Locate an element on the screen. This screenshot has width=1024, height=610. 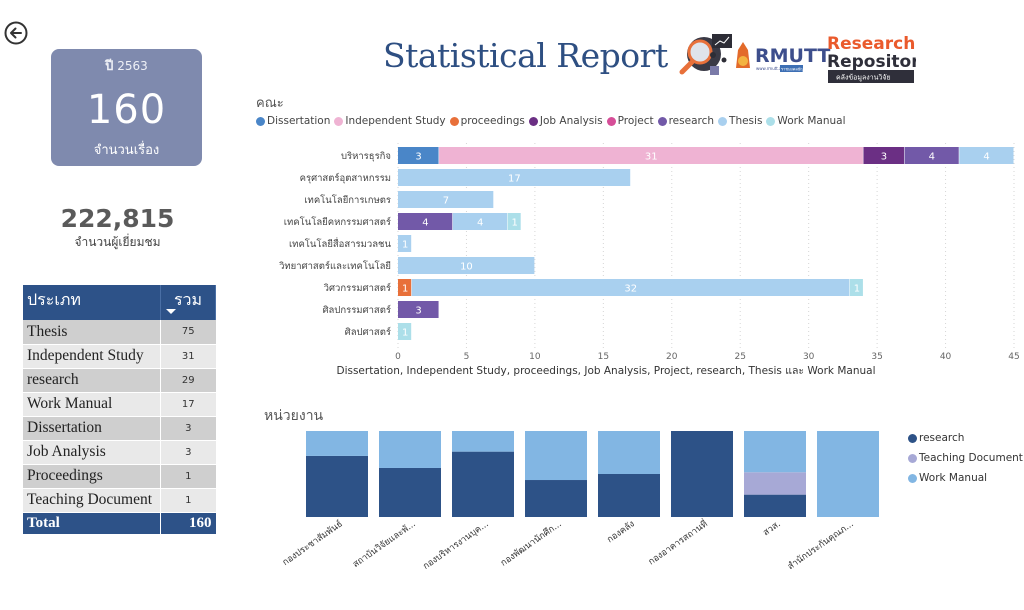
visitor-stat: 222,815 จำนวนผู้เยี่ยมชม is located at coordinates (117, 228).